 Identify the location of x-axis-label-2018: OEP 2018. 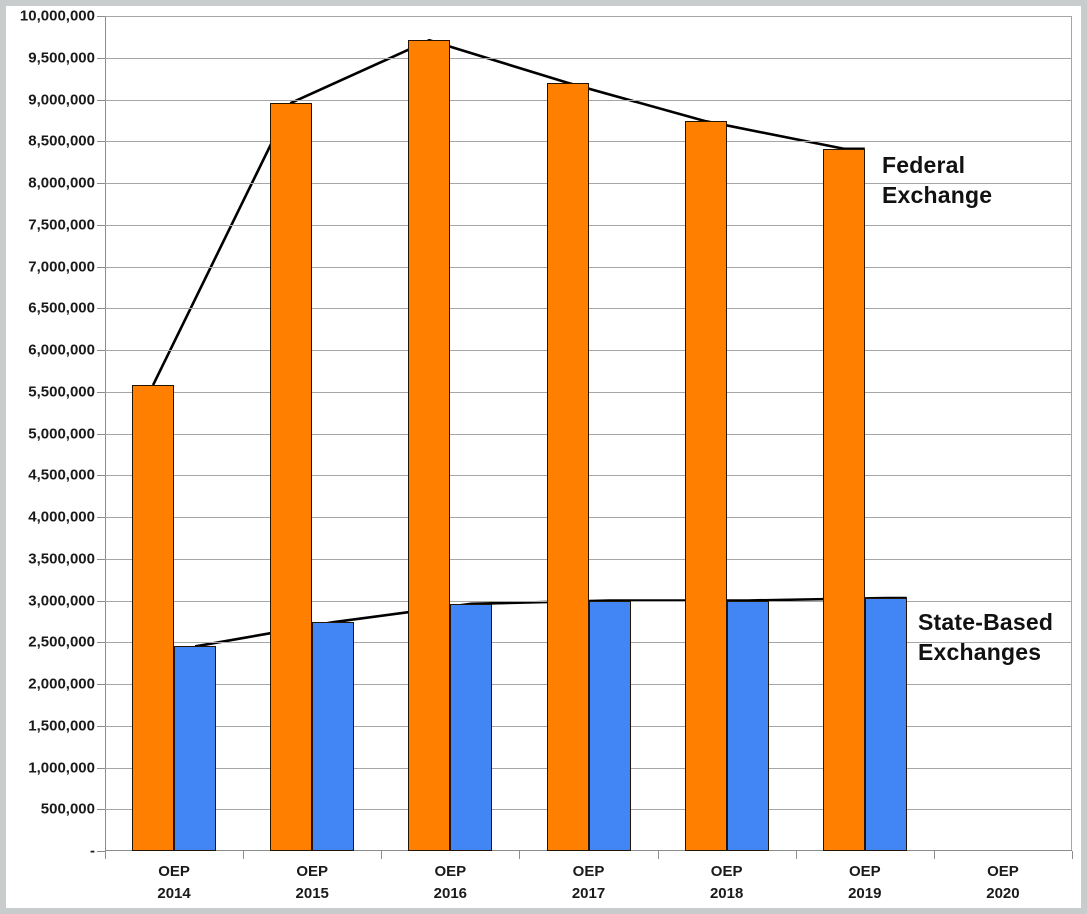
(726, 882).